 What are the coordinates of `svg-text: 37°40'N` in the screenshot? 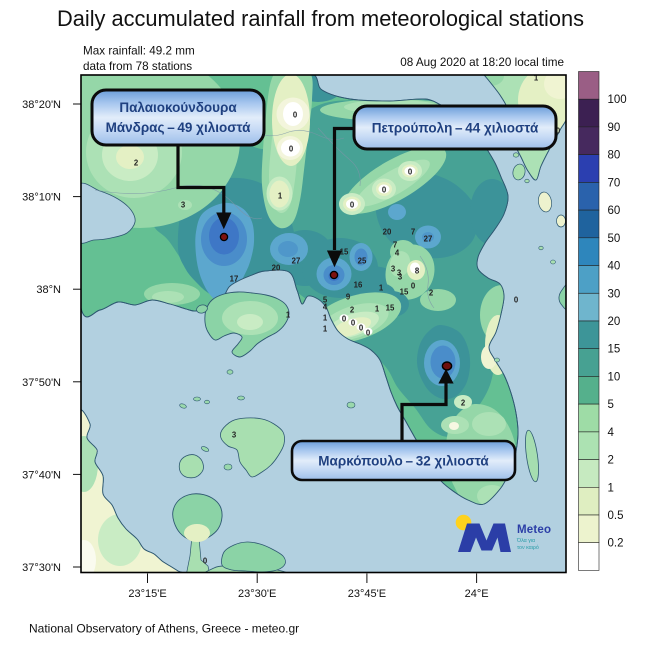 It's located at (41, 475).